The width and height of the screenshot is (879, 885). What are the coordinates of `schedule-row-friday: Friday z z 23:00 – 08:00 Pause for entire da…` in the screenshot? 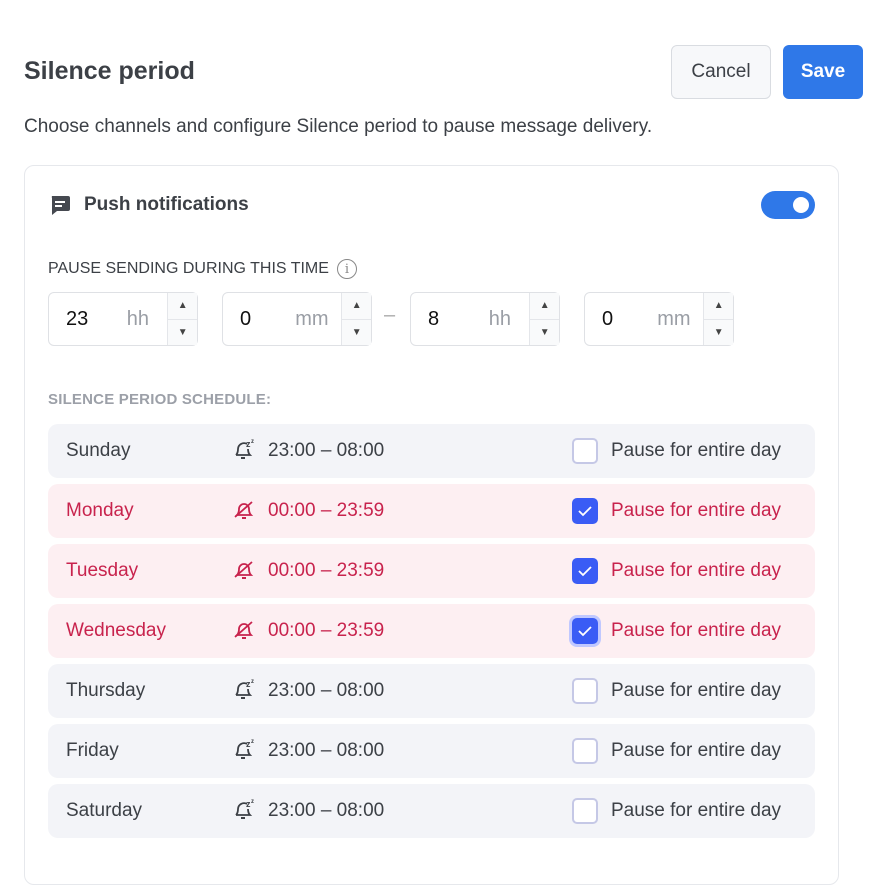 It's located at (431, 751).